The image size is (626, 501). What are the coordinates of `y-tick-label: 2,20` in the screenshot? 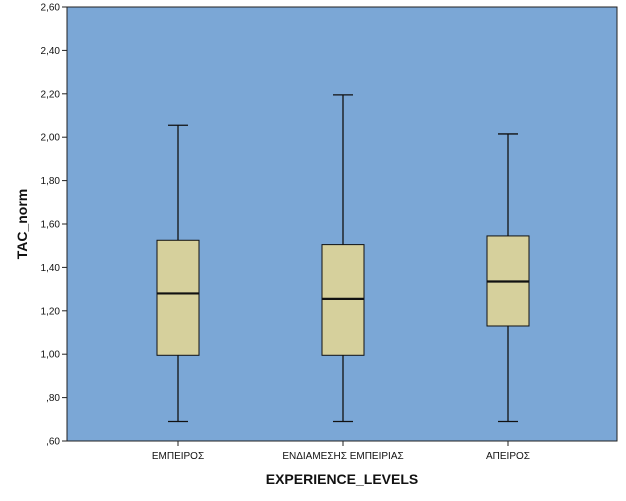 It's located at (51, 94).